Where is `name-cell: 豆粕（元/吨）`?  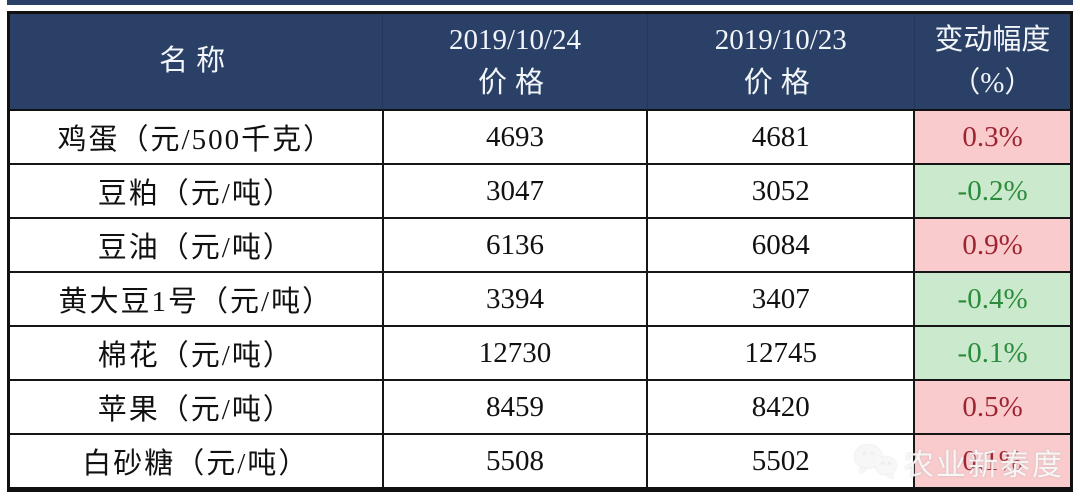
name-cell: 豆粕（元/吨） is located at coordinates (195, 191).